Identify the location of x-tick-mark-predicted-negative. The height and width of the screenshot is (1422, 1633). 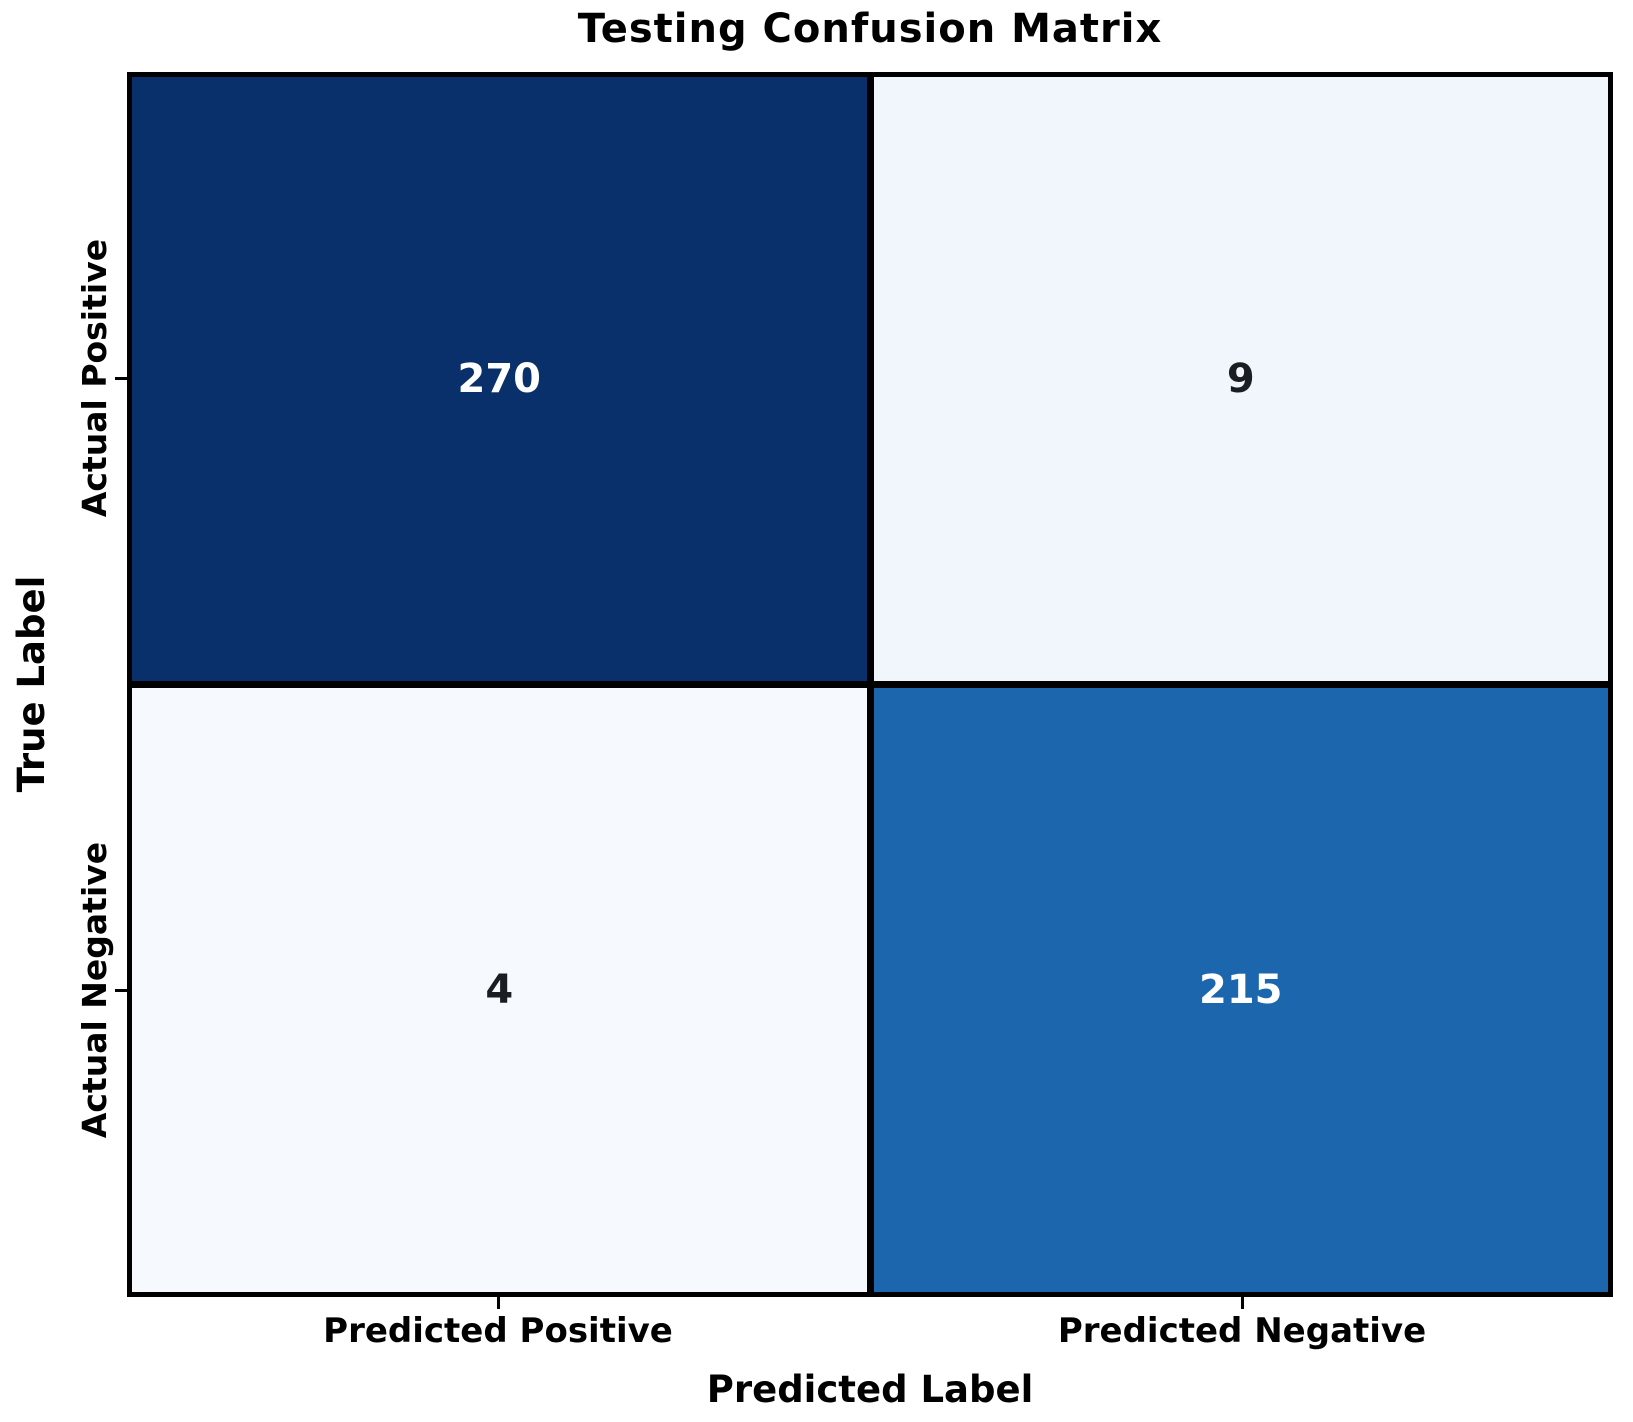
(1242, 1303).